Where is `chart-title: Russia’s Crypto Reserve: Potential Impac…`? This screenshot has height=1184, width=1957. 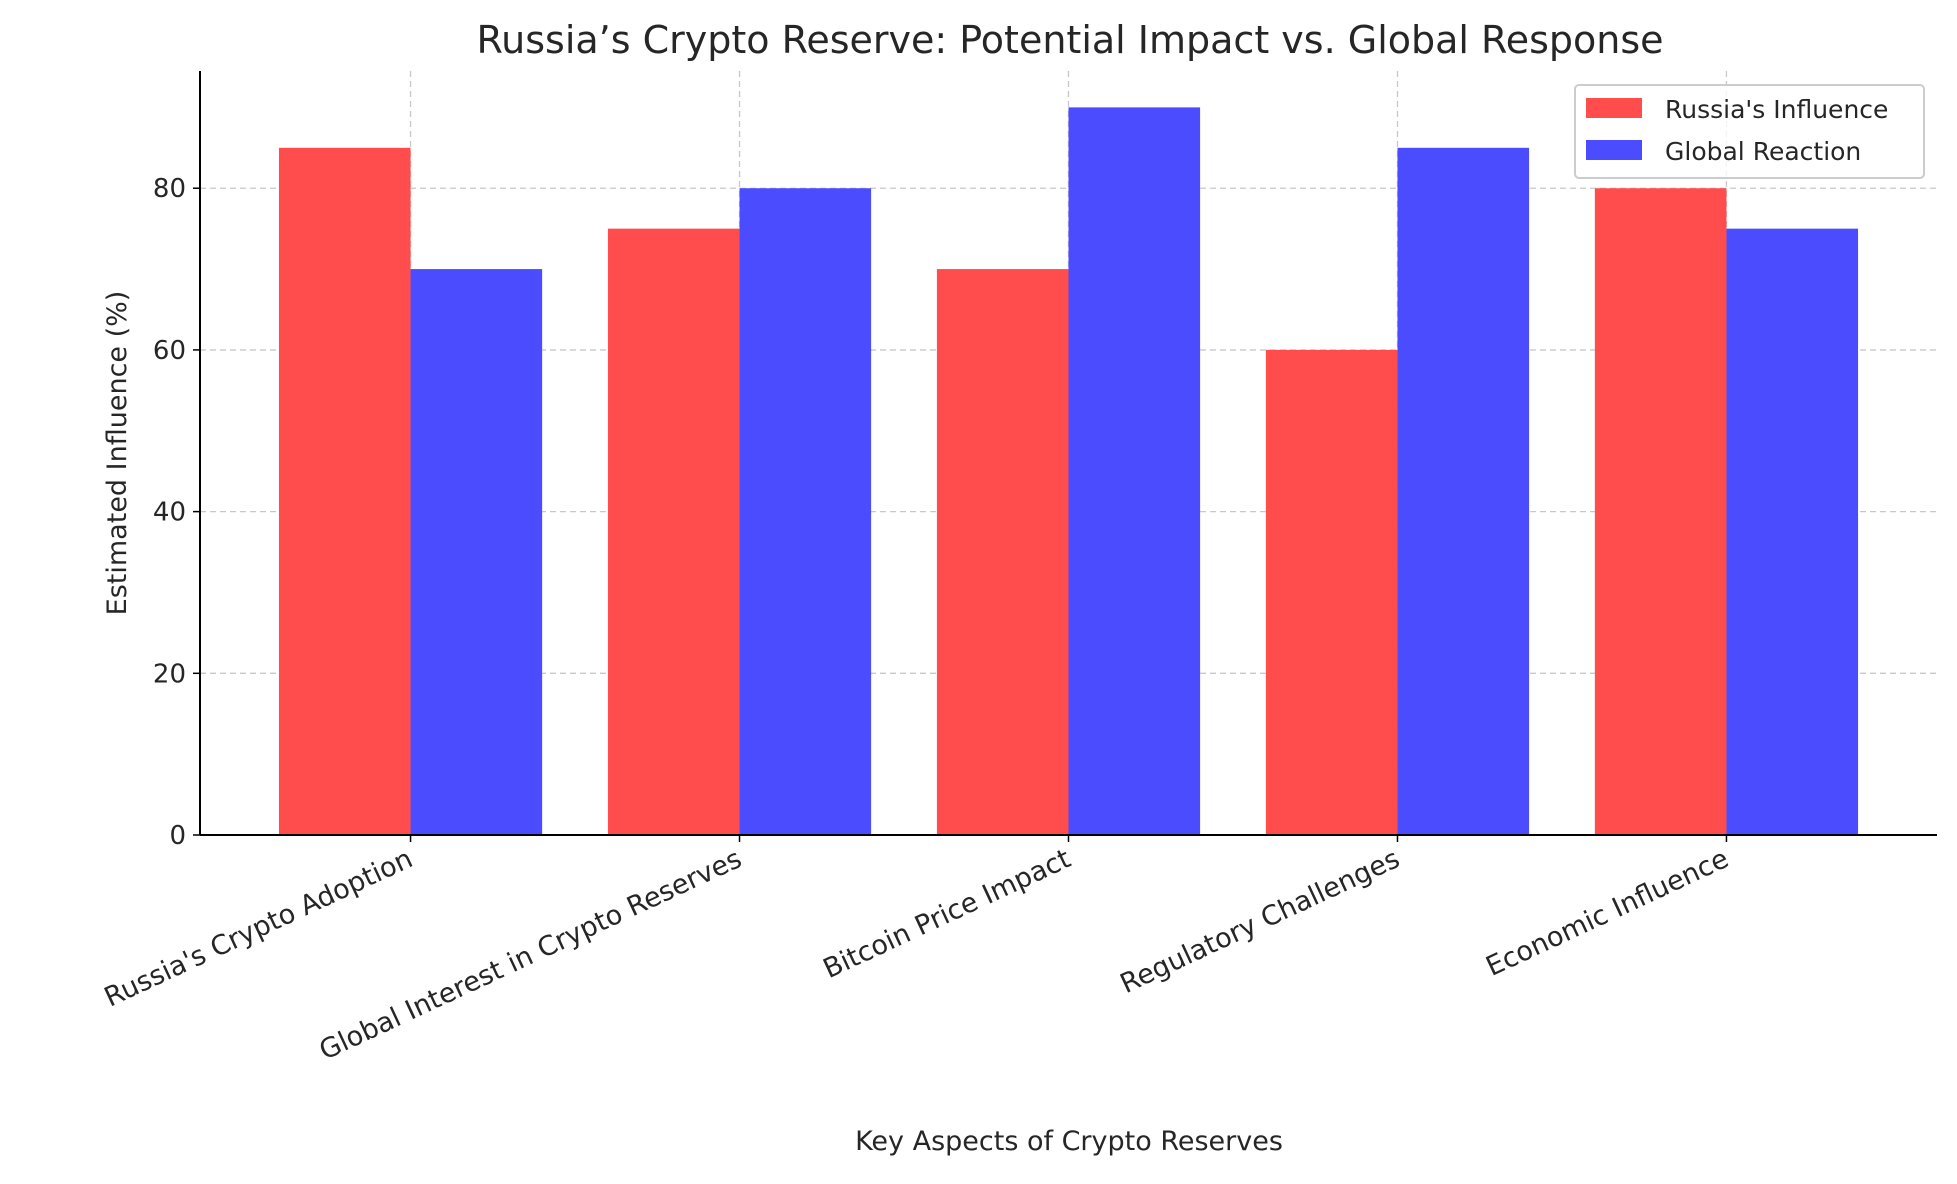 chart-title: Russia’s Crypto Reserve: Potential Impac… is located at coordinates (1069, 40).